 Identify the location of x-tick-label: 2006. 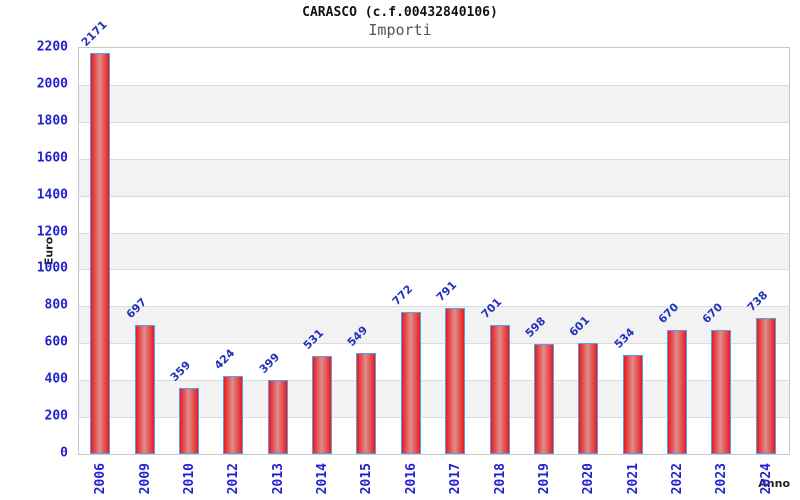
(101, 479).